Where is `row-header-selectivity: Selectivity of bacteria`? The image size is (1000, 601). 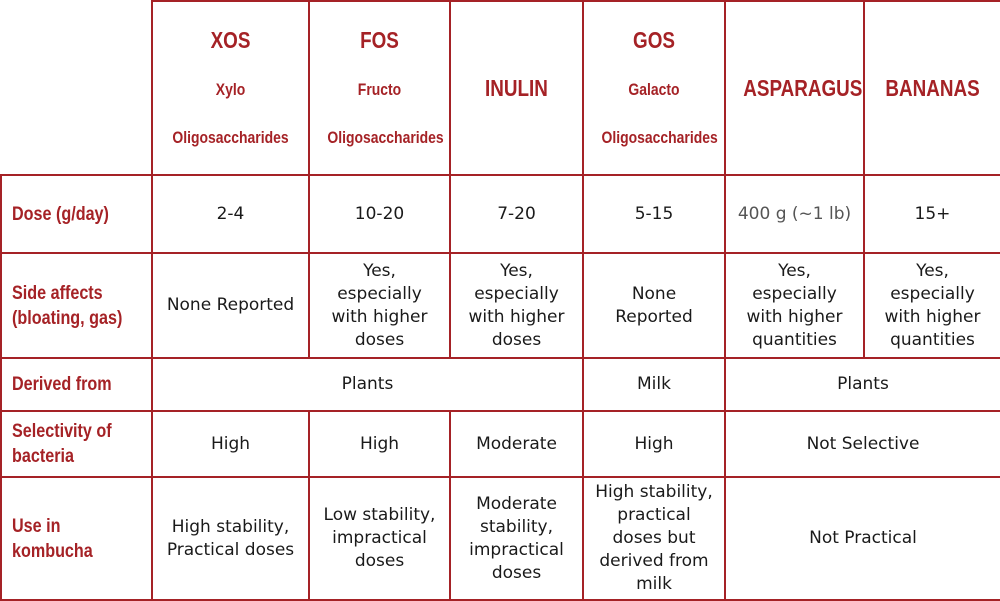 row-header-selectivity: Selectivity of bacteria is located at coordinates (76, 444).